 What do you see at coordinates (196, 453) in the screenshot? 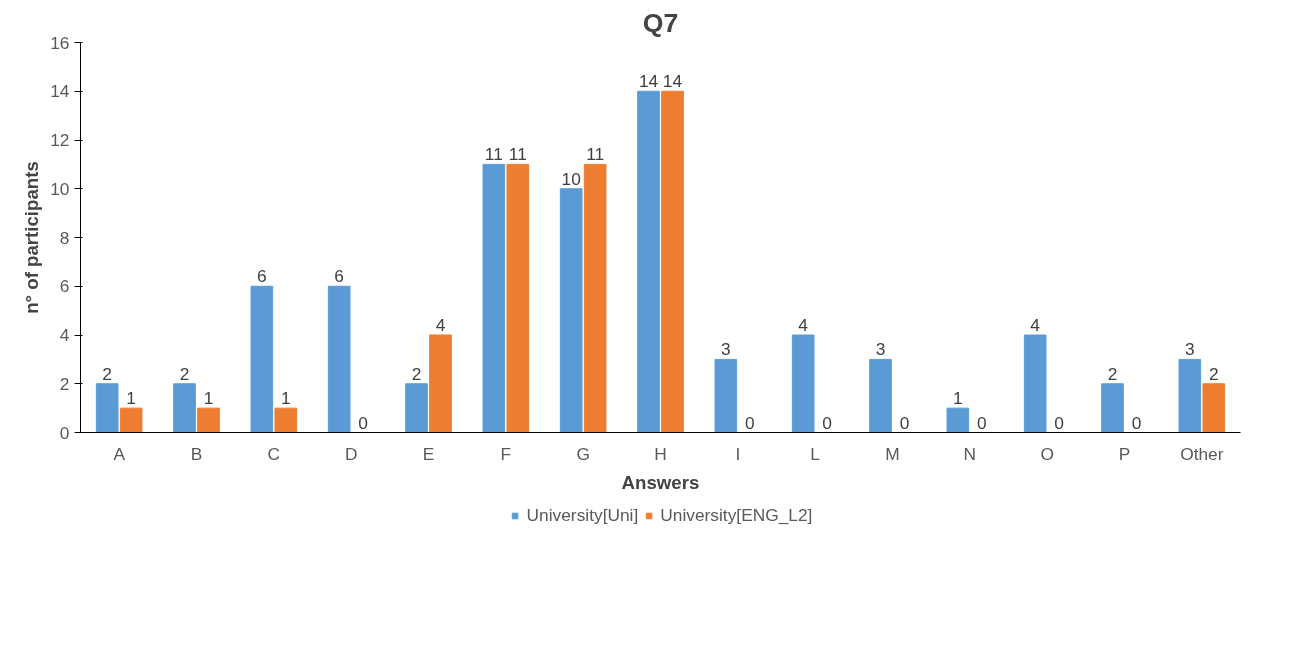
I see `x-tick-label: B` at bounding box center [196, 453].